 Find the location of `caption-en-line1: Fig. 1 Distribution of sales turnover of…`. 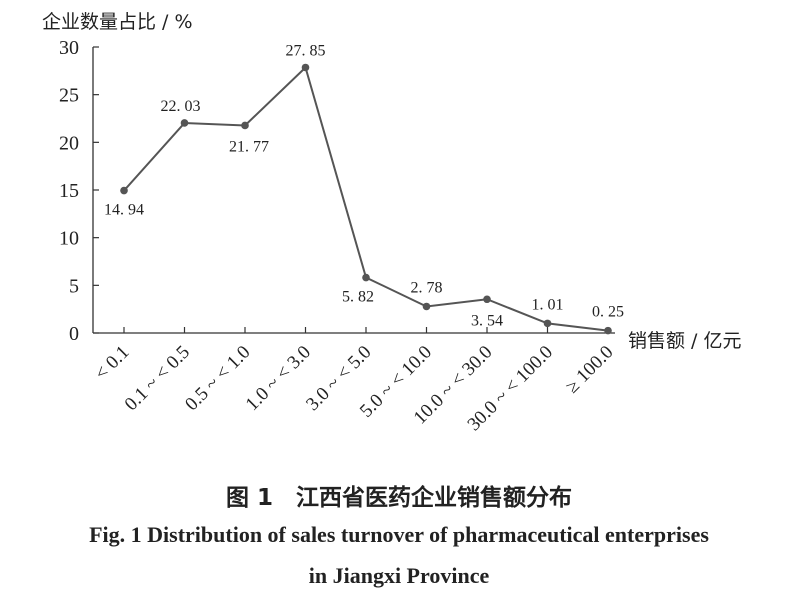

caption-en-line1: Fig. 1 Distribution of sales turnover of… is located at coordinates (399, 534).